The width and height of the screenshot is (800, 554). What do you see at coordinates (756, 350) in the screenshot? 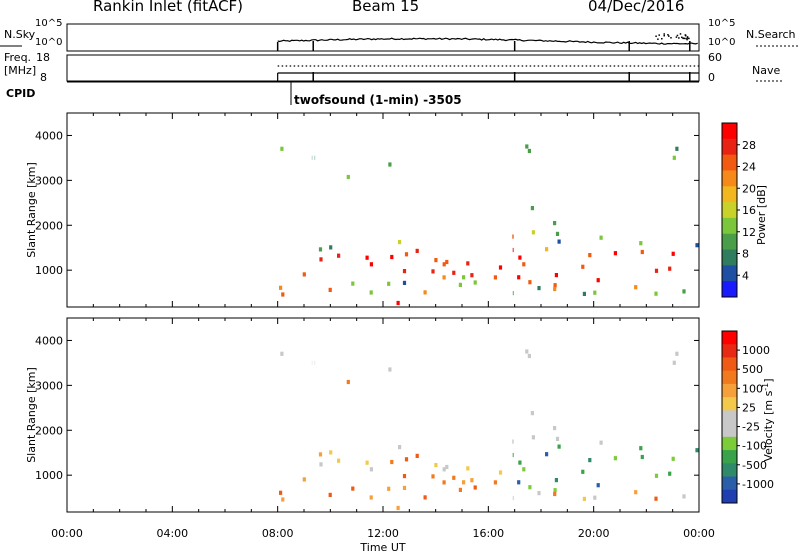
I see `velocity-cbar-label: 1000` at bounding box center [756, 350].